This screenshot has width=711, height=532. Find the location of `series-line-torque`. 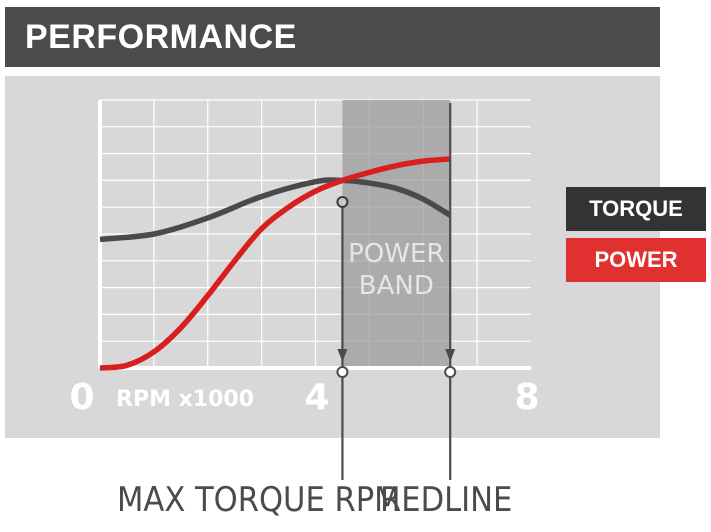

series-line-torque is located at coordinates (275, 210).